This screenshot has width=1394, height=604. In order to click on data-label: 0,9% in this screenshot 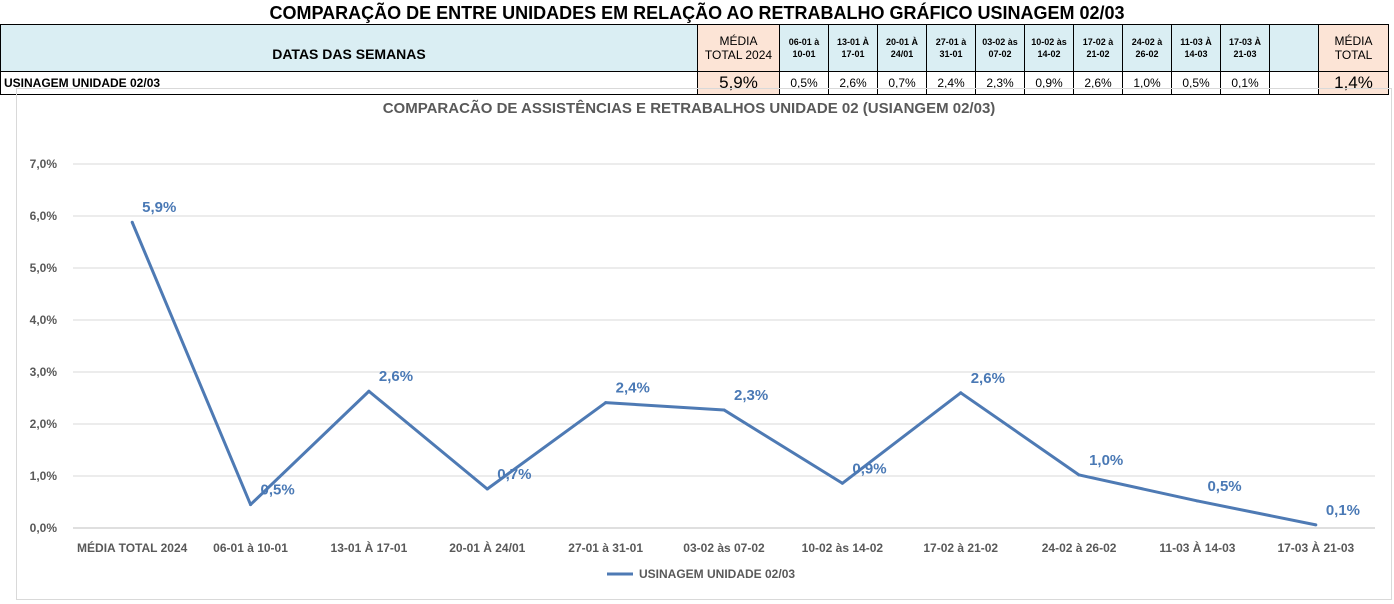, I will do `click(869, 468)`.